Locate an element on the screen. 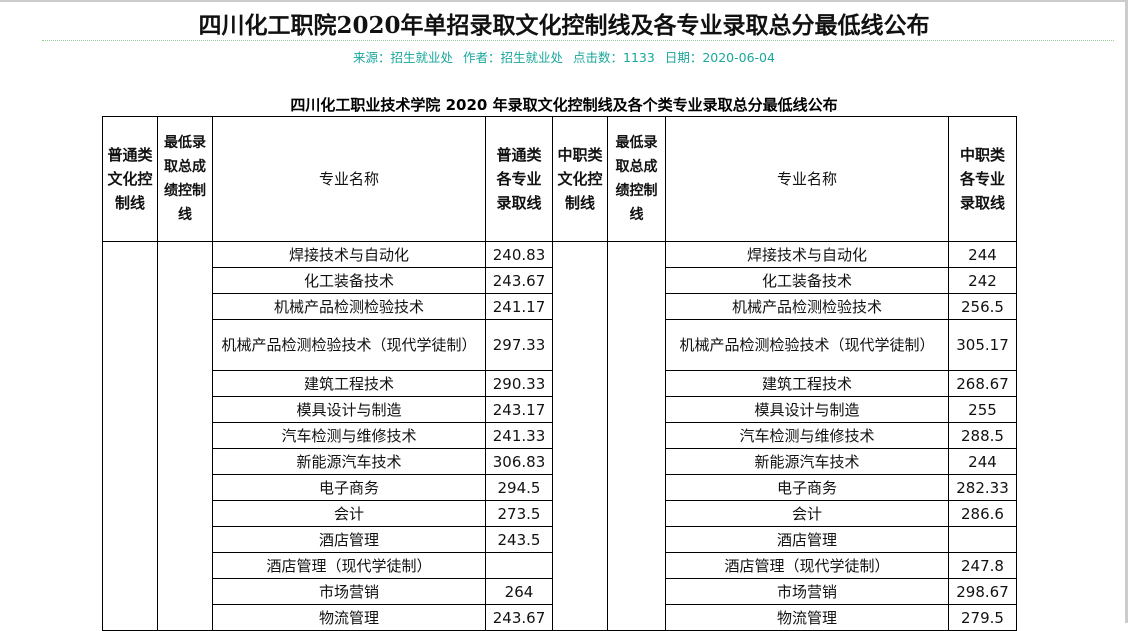 The image size is (1128, 631). header-vocational-culture-line: 中职类文化控制线 is located at coordinates (580, 179).